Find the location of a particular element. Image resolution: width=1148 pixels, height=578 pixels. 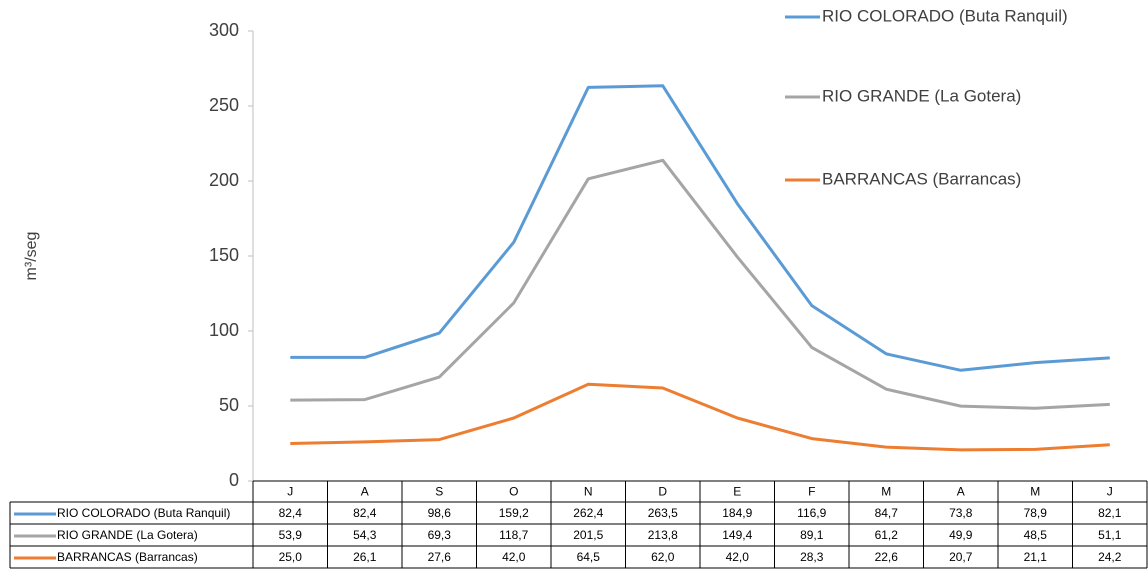

legend-label: RIO COLORADO (Buta Ranquil) is located at coordinates (945, 15).